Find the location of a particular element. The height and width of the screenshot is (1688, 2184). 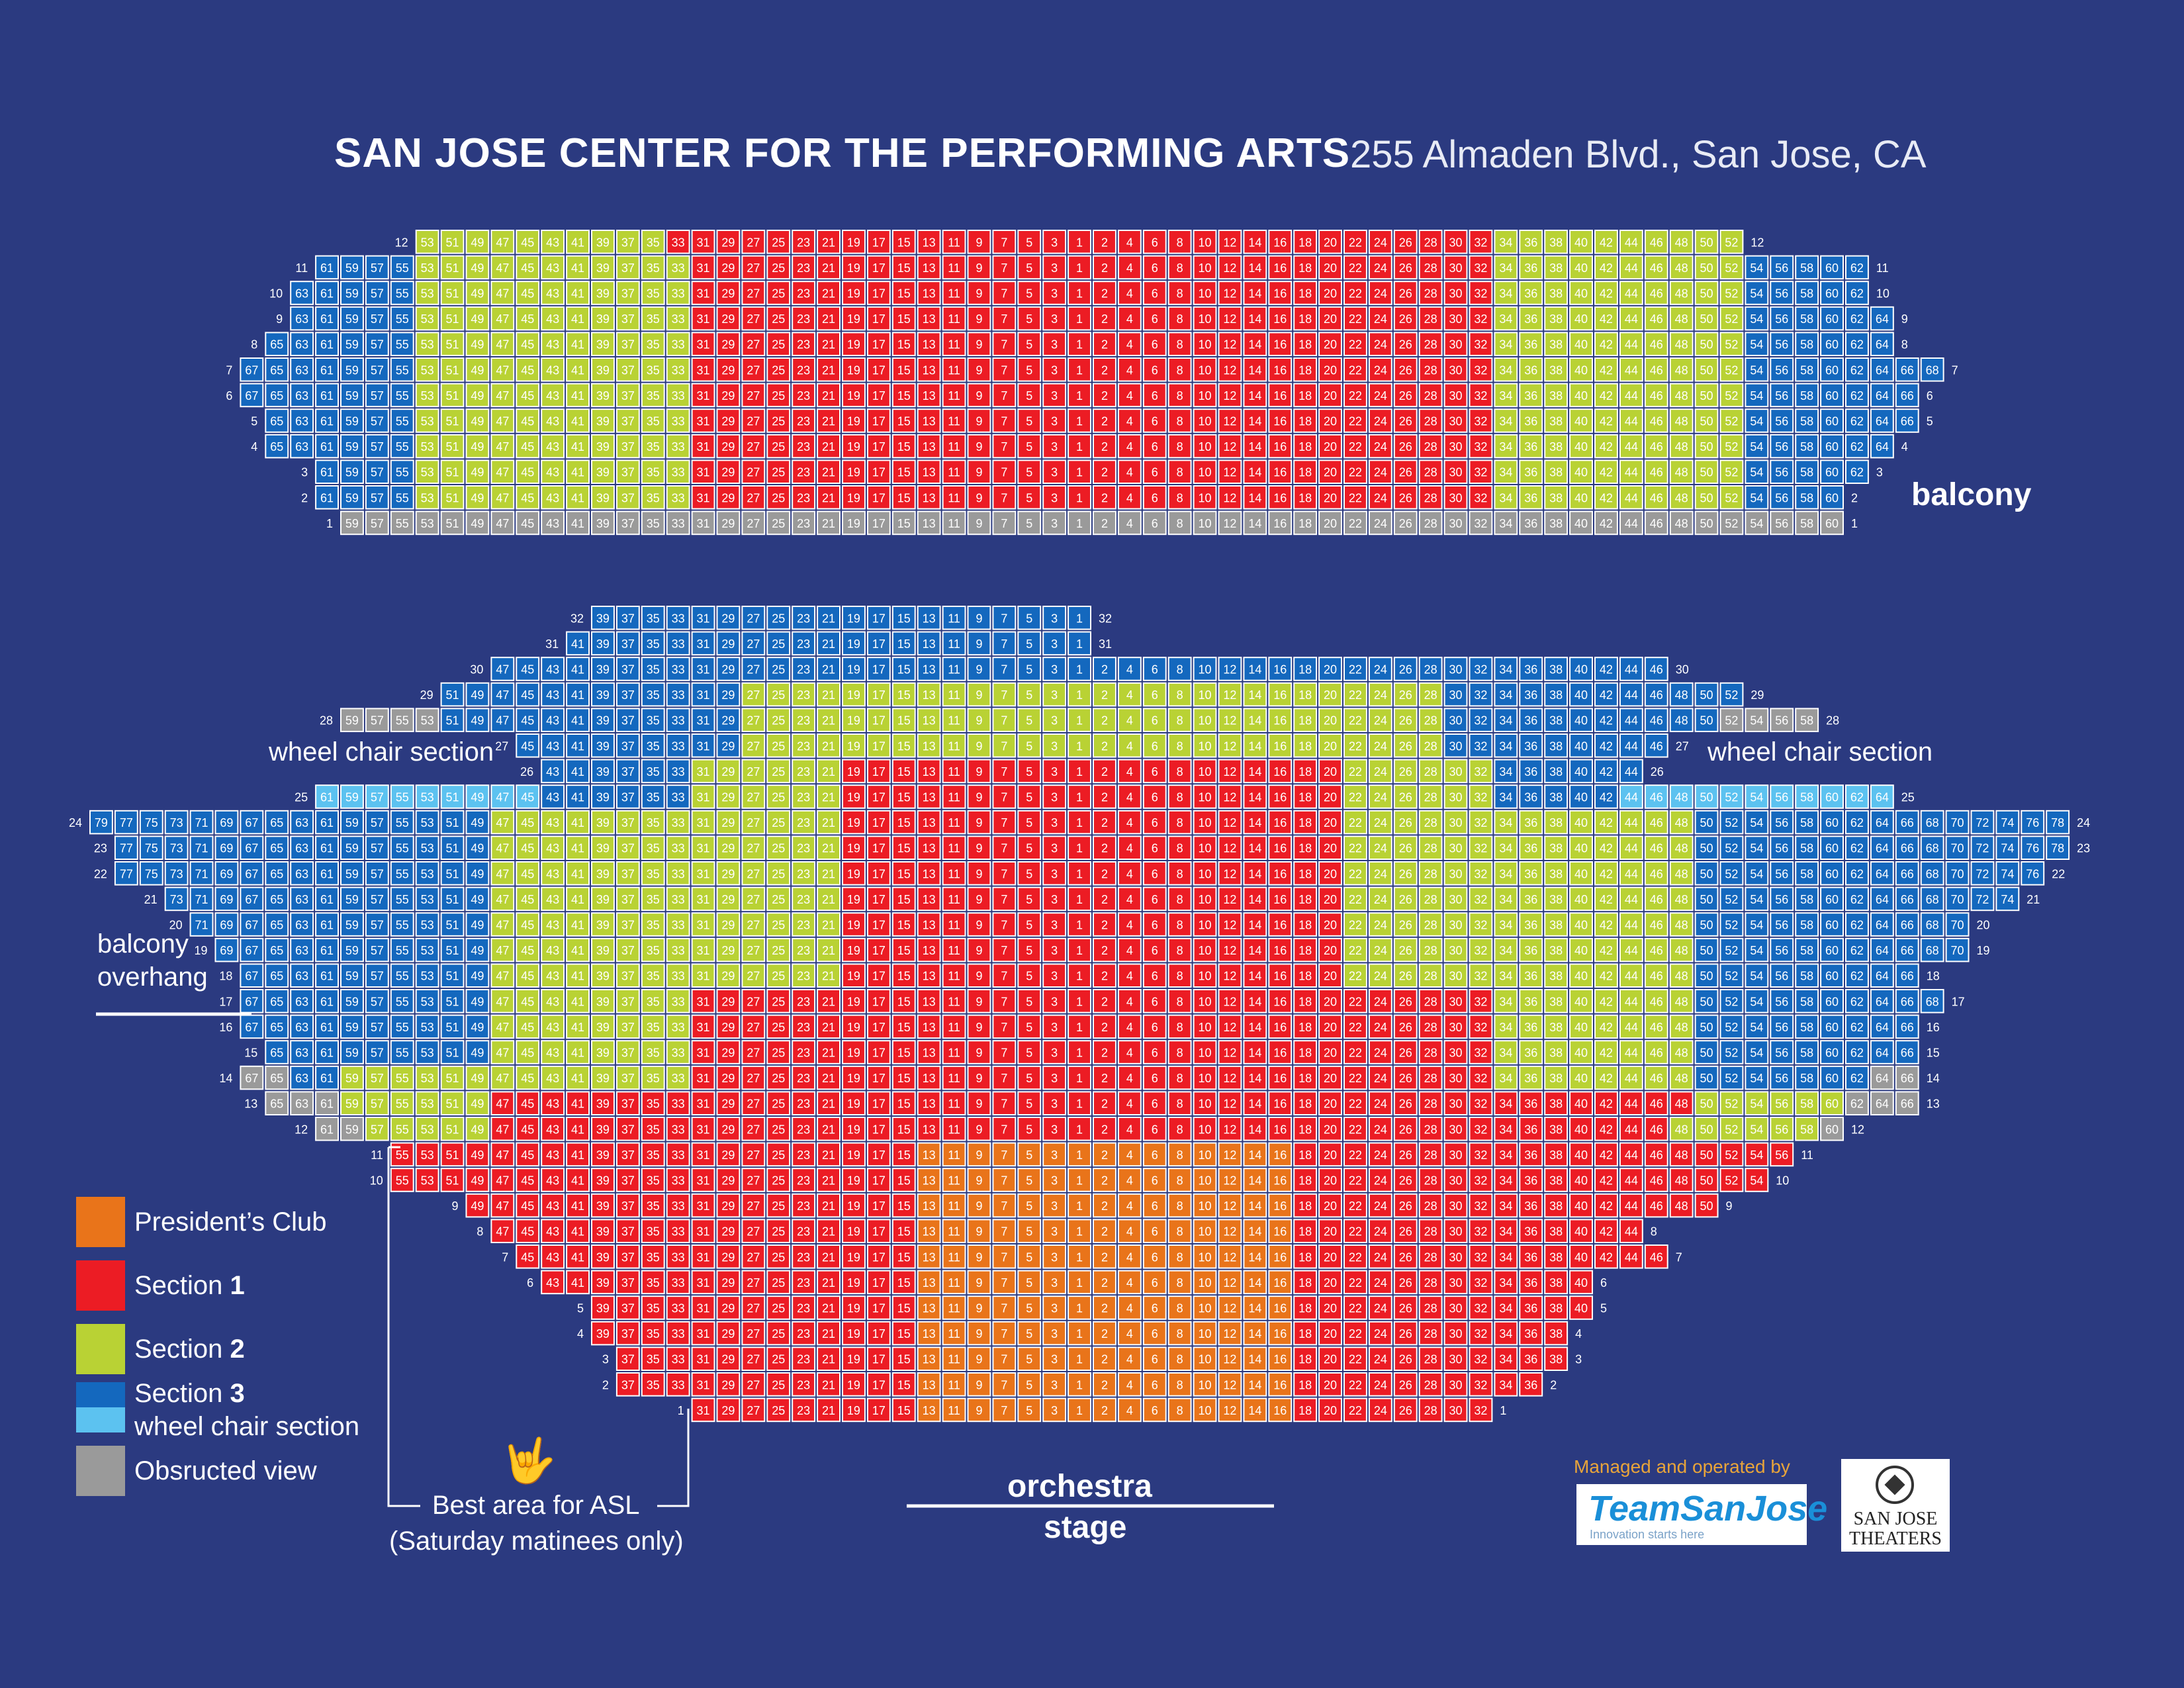

seat-number: 60 is located at coordinates (1832, 1027).